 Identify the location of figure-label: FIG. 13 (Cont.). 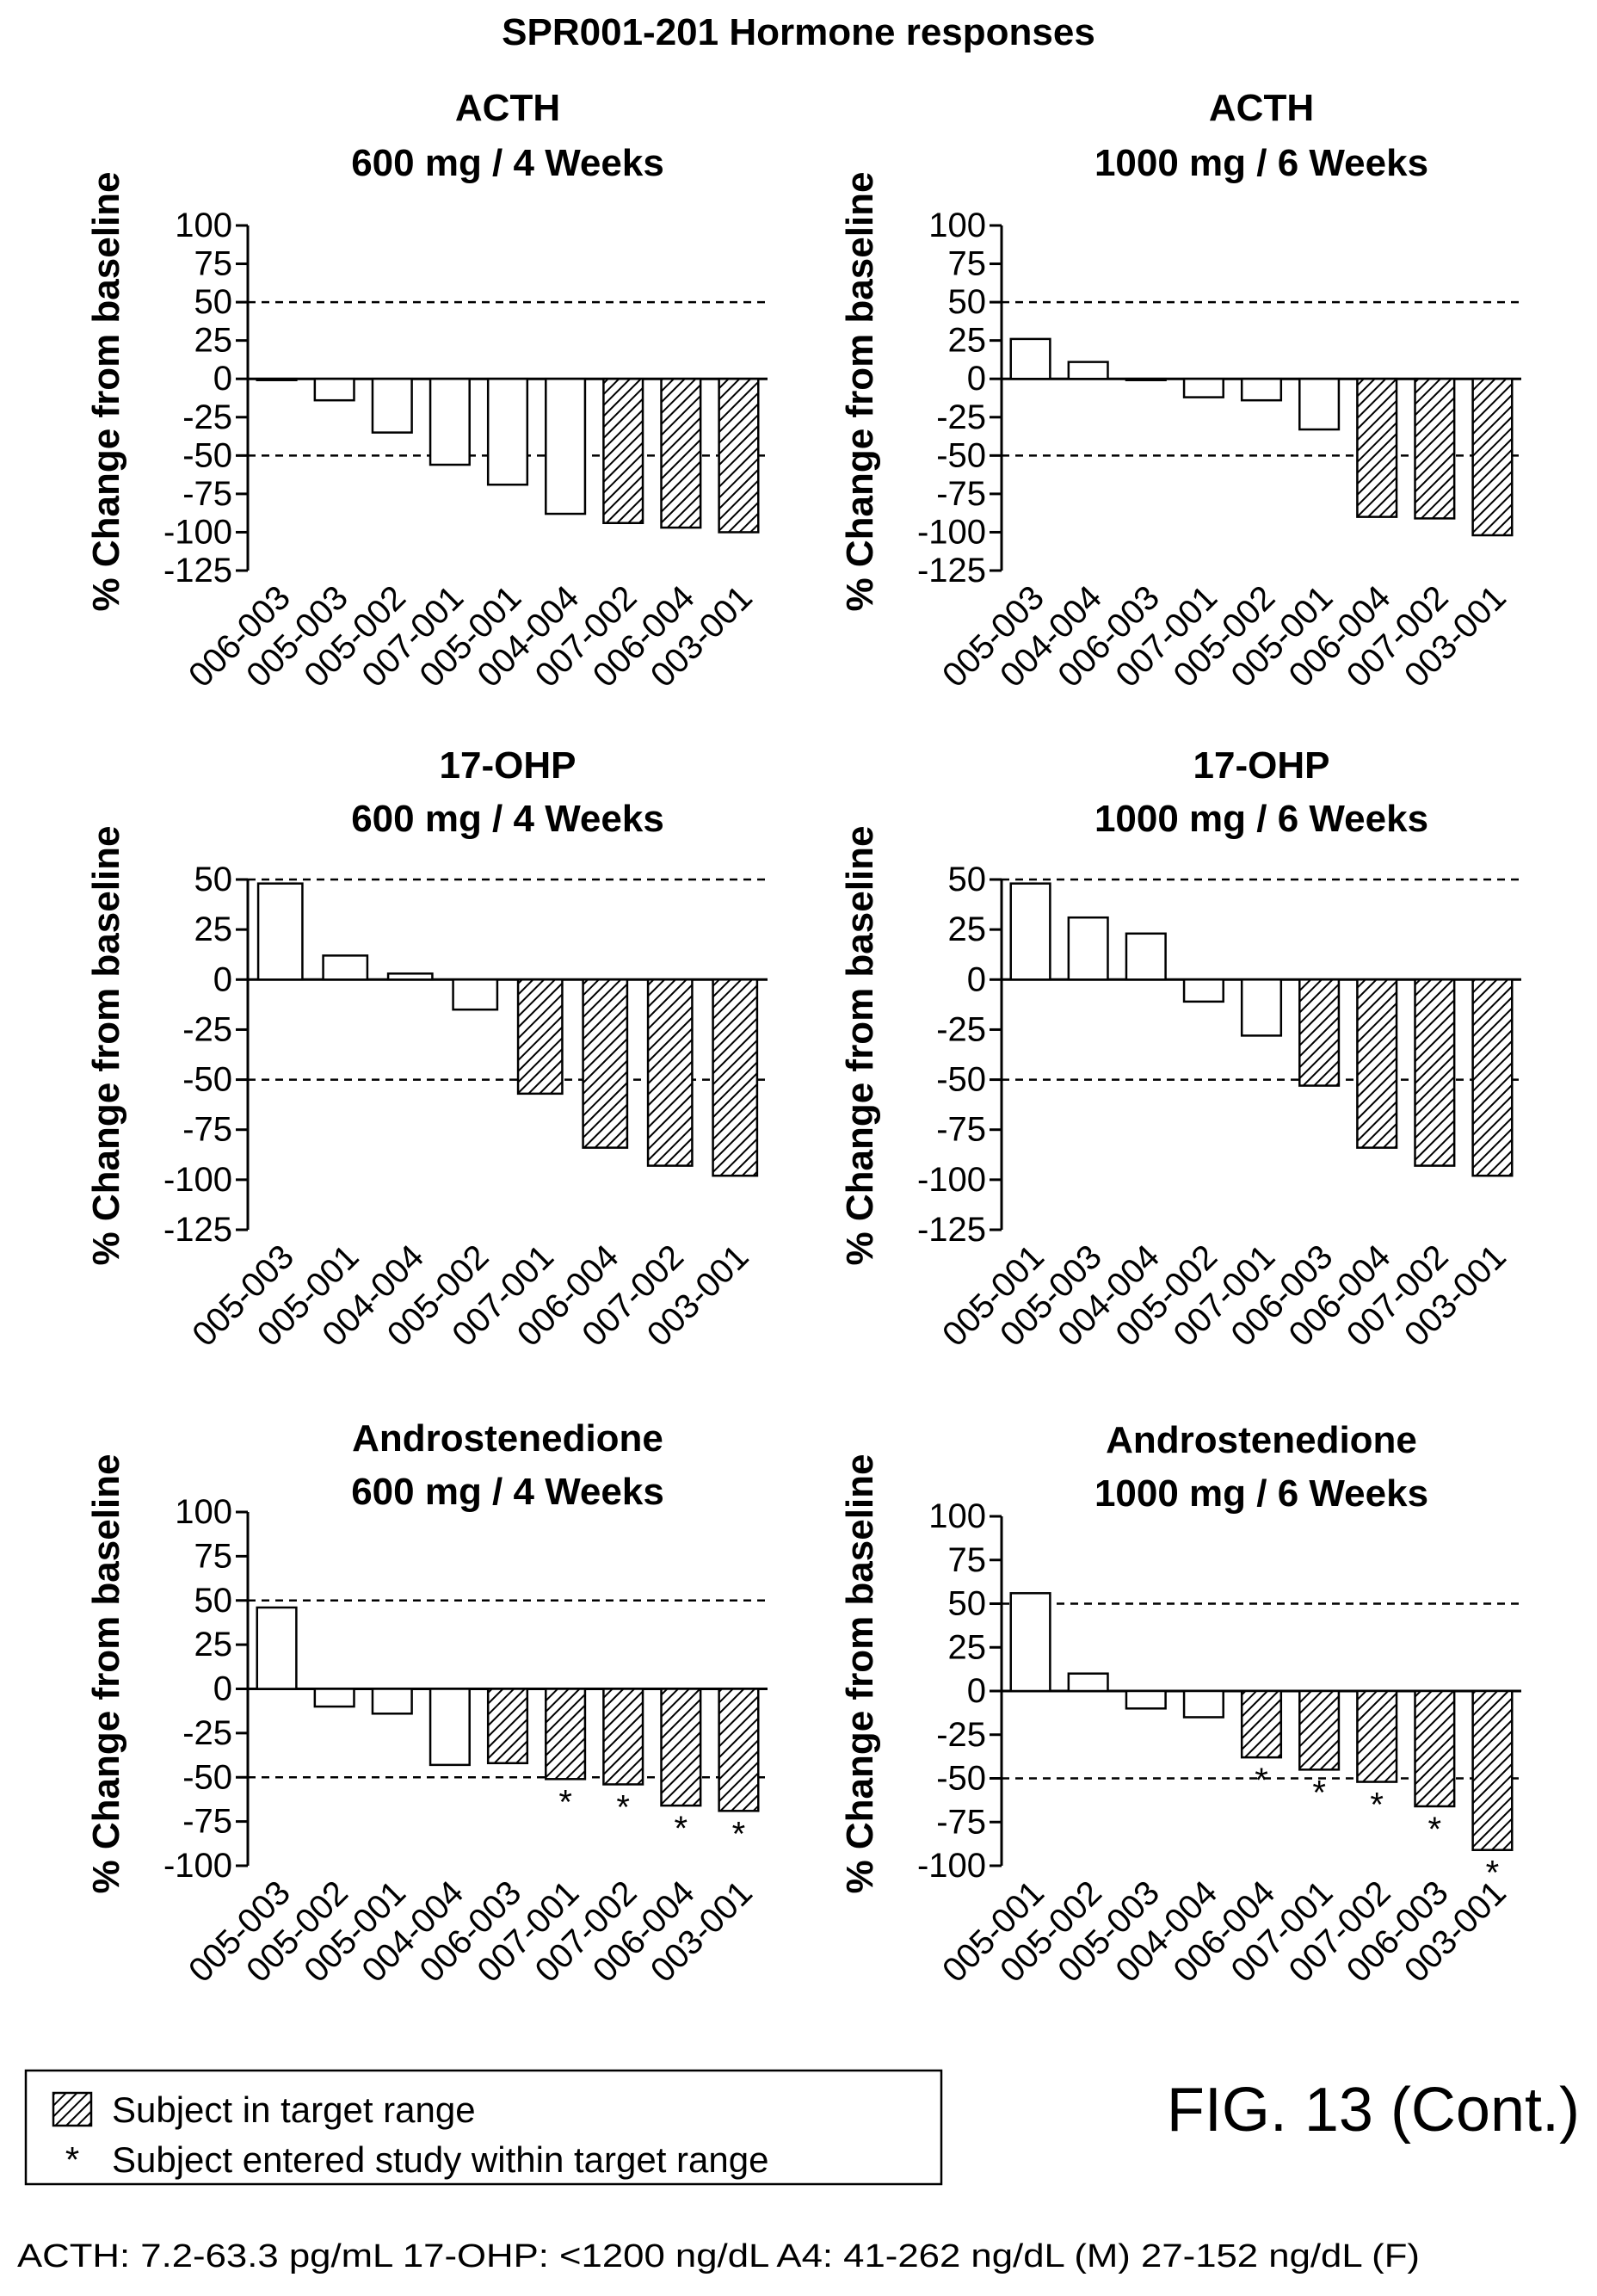
(1373, 2110).